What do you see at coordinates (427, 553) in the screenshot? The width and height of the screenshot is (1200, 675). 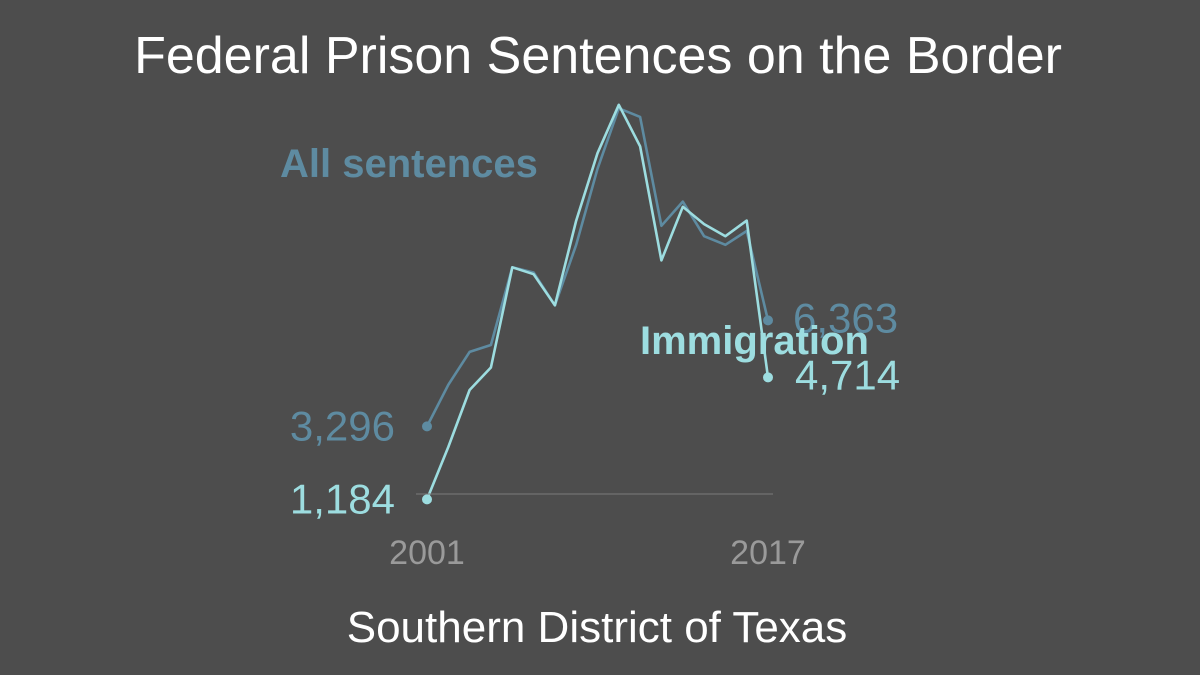 I see `x-tick-label-start: 2001` at bounding box center [427, 553].